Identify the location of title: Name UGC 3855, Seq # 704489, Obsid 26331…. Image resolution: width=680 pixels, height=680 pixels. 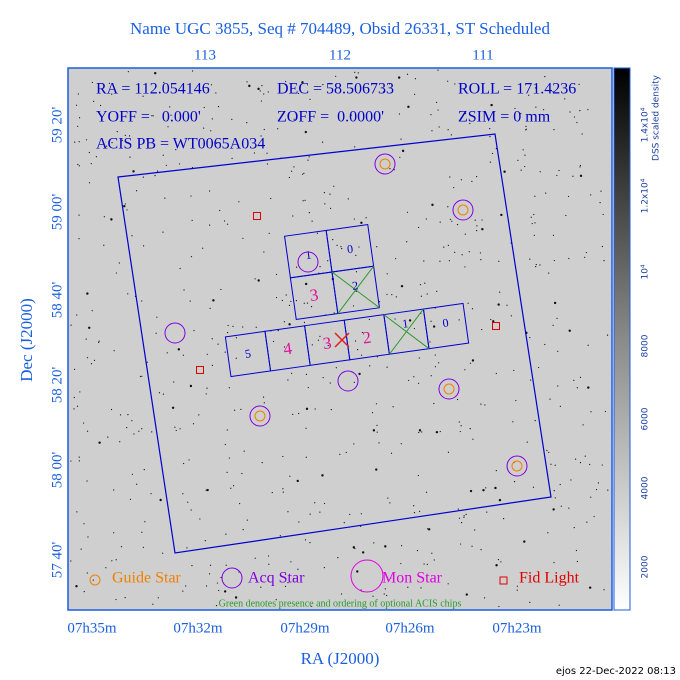
(340, 28).